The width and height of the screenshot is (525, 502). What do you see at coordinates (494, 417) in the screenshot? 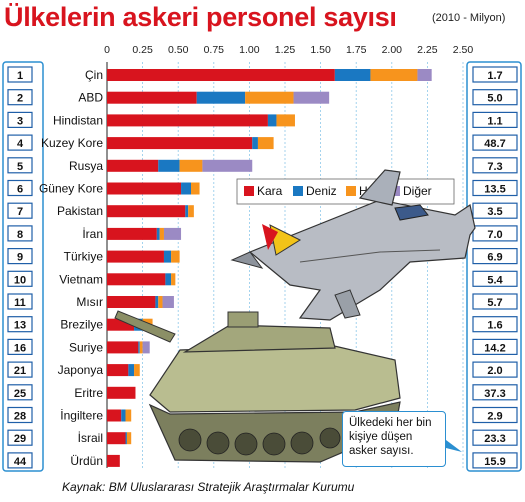
I see `ratio-label: 2.9` at bounding box center [494, 417].